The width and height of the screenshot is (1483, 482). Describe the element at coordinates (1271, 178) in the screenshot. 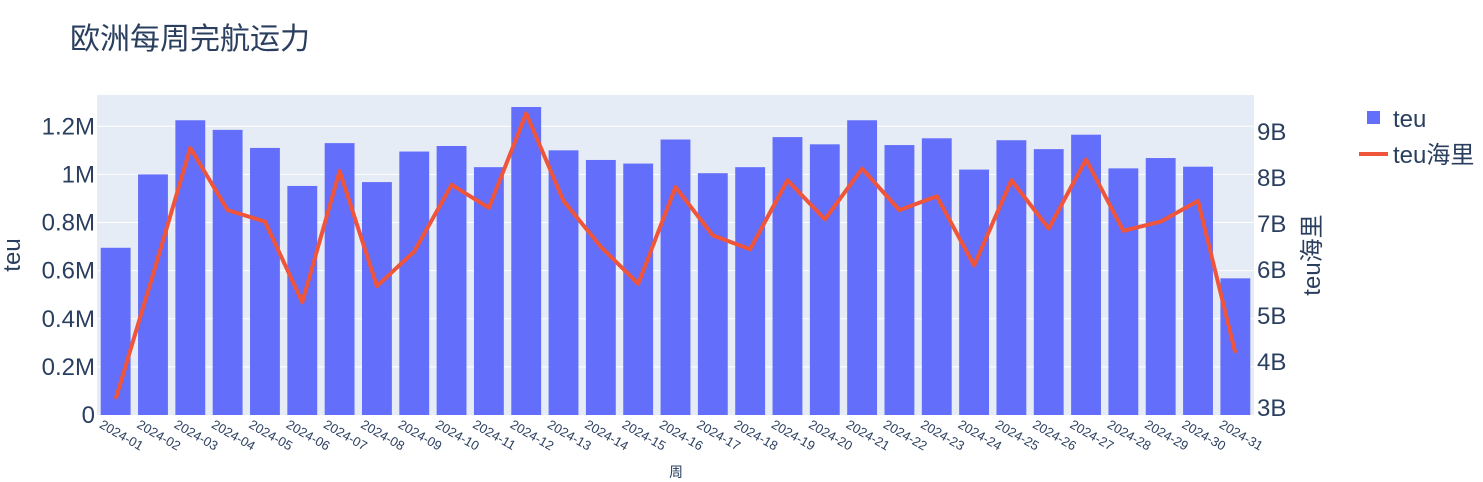

I see `y2-tick-label: 8B` at that location.